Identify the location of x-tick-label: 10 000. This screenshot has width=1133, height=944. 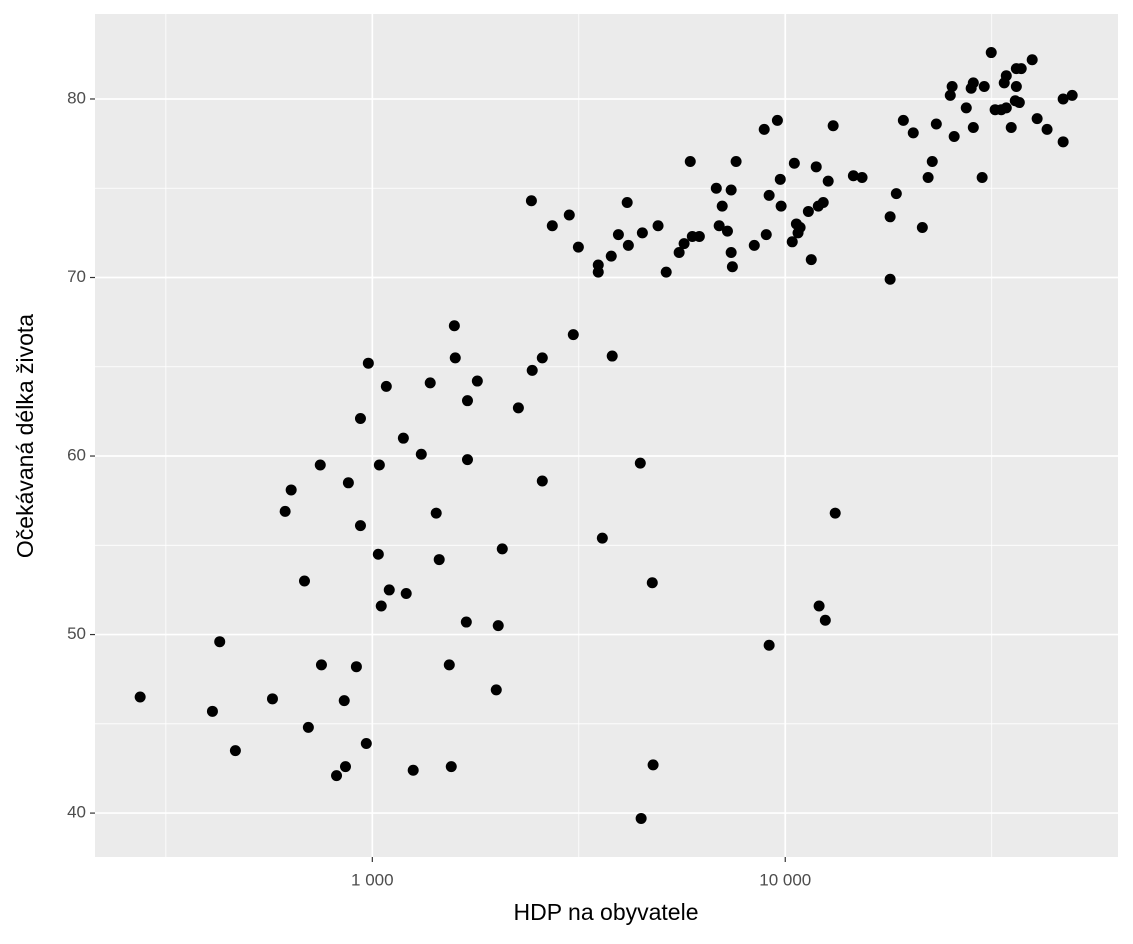
(785, 879).